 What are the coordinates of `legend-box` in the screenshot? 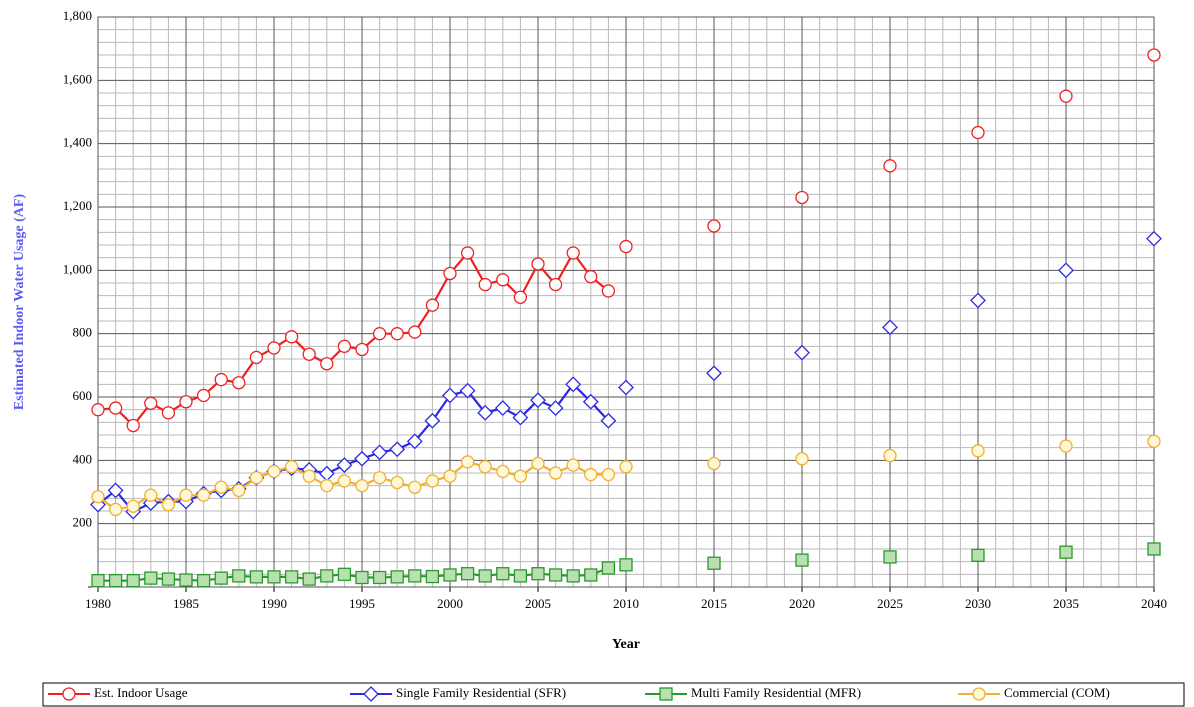 It's located at (613, 694).